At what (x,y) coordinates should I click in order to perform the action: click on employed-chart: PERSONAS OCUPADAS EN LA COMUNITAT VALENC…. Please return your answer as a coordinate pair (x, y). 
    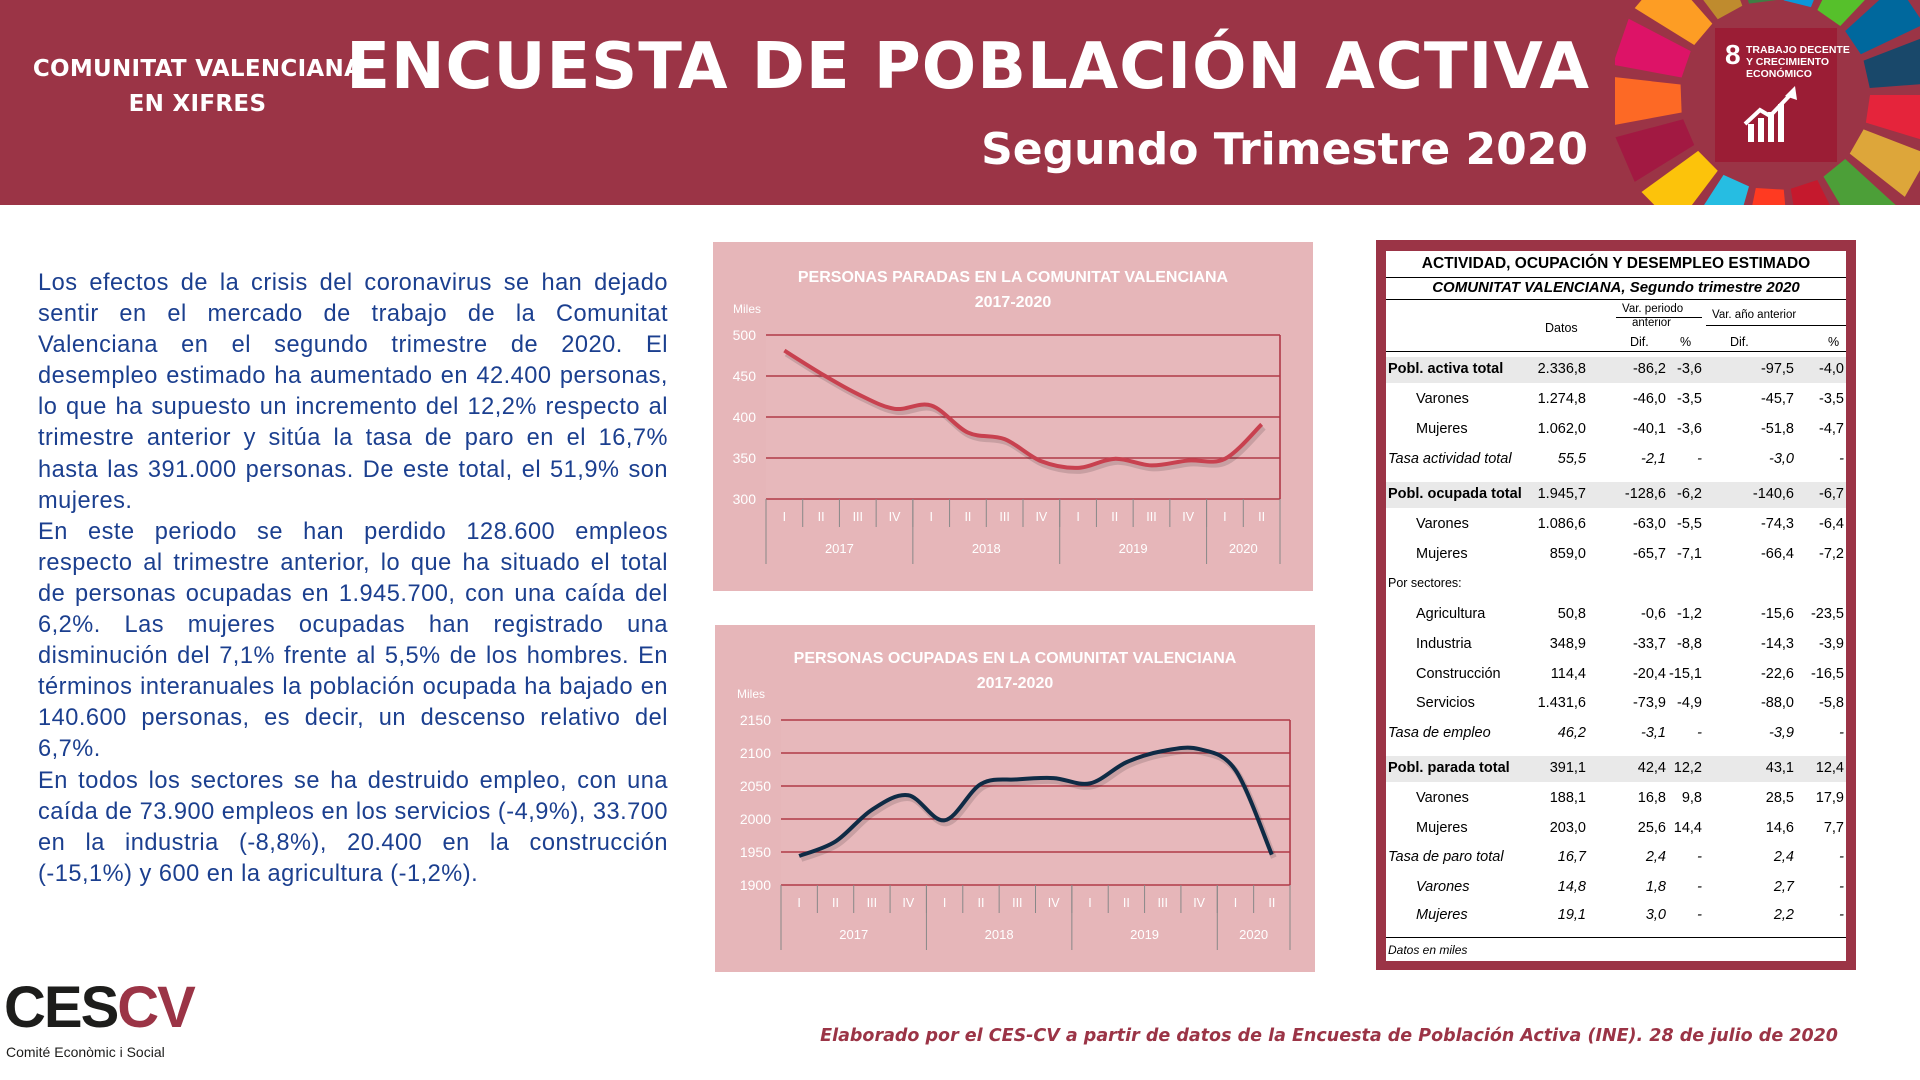
    Looking at the image, I should click on (1015, 798).